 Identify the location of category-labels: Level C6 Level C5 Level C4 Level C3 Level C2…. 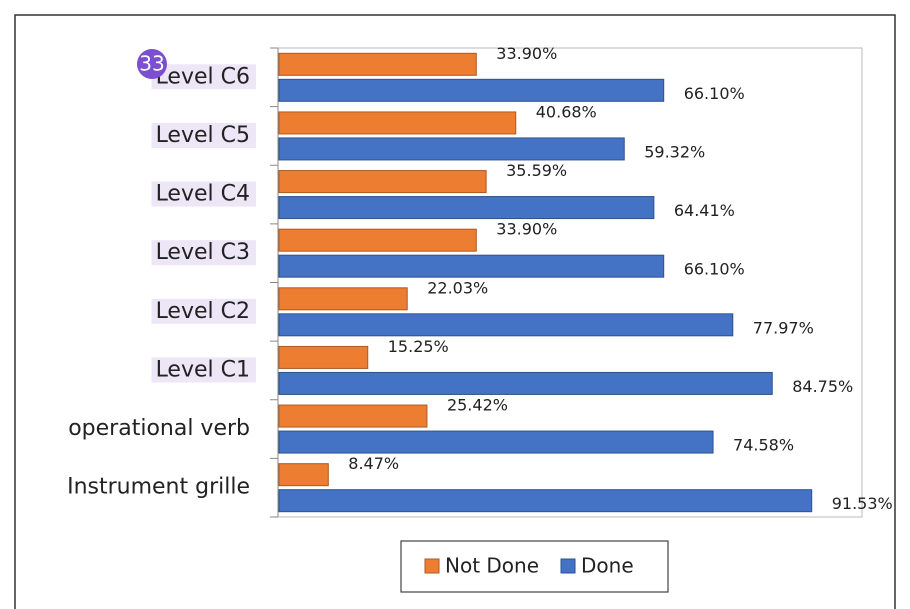
(161, 282).